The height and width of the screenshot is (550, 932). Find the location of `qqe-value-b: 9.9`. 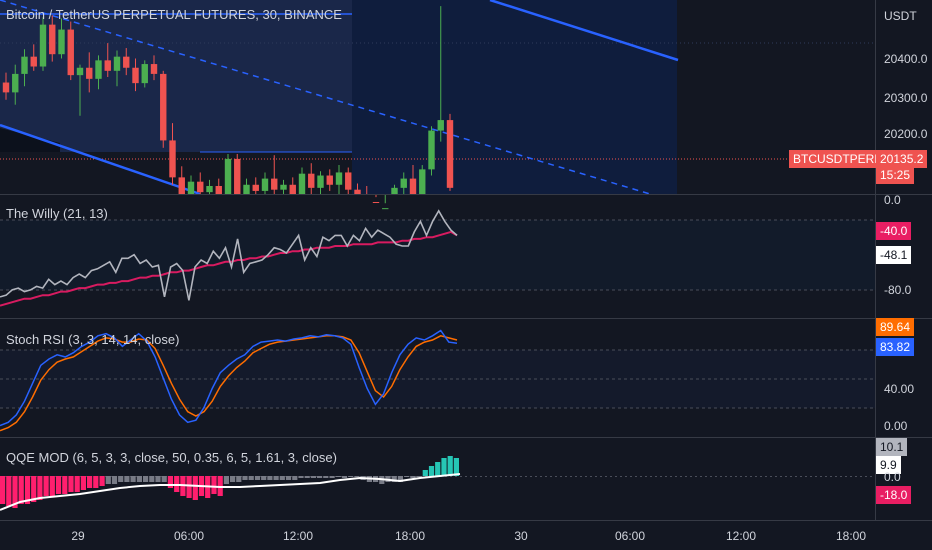

qqe-value-b: 9.9 is located at coordinates (888, 465).